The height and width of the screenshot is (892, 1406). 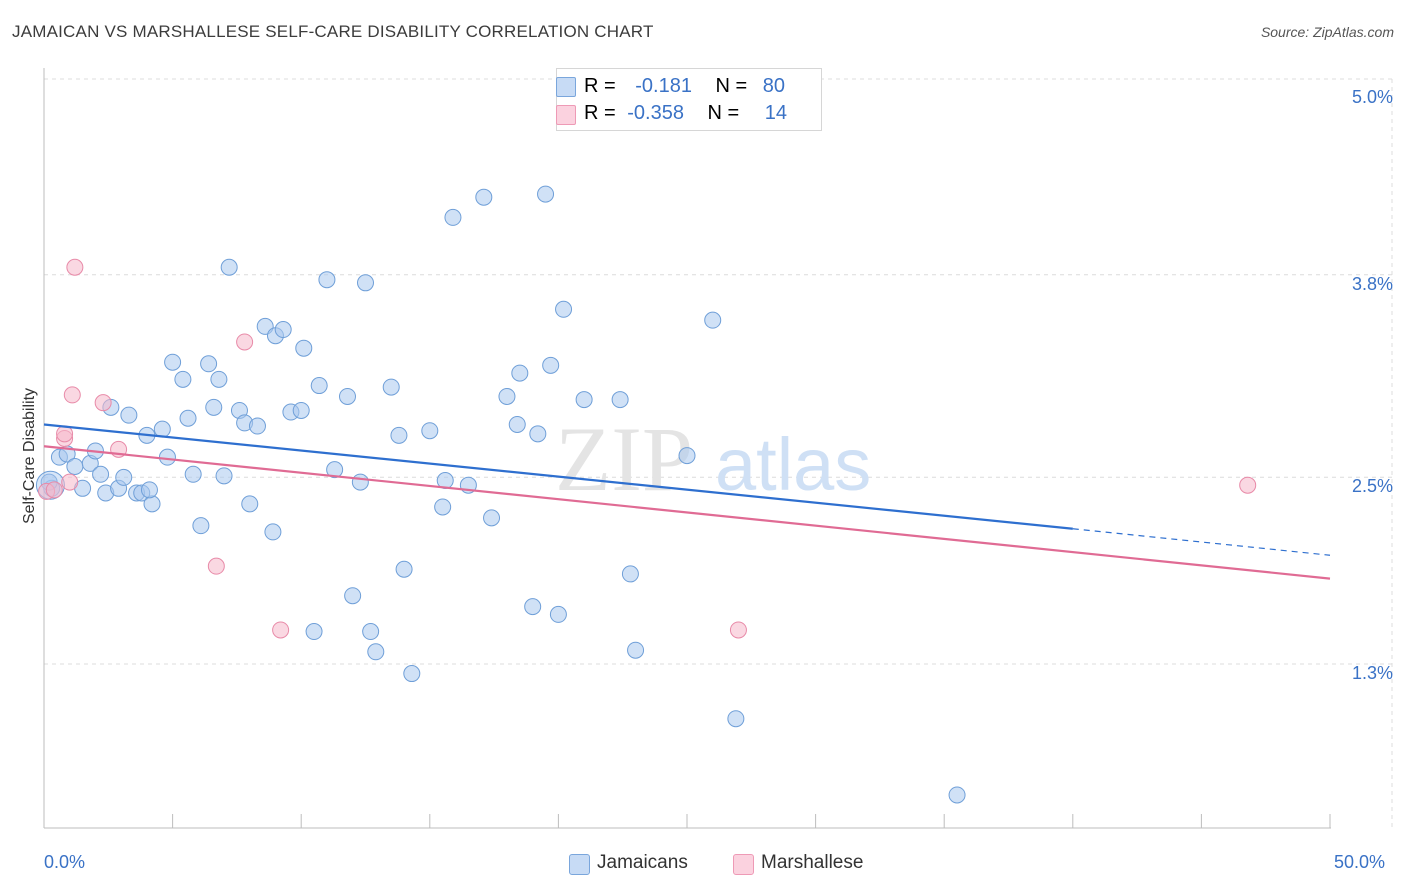 What do you see at coordinates (1372, 284) in the screenshot?
I see `y-tick-label: 3.8%` at bounding box center [1372, 284].